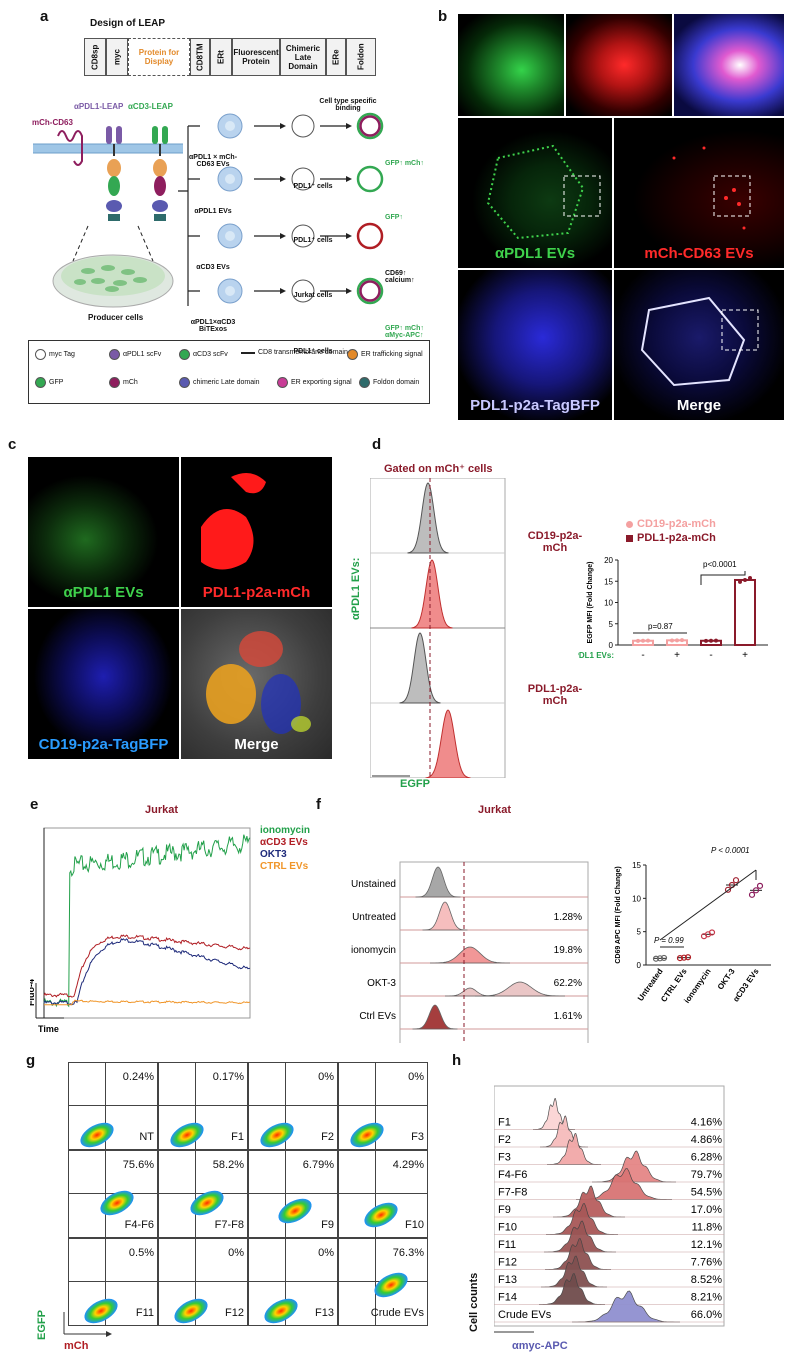 The width and height of the screenshot is (788, 1360). I want to click on legend-item: myc Tag, so click(55, 354).